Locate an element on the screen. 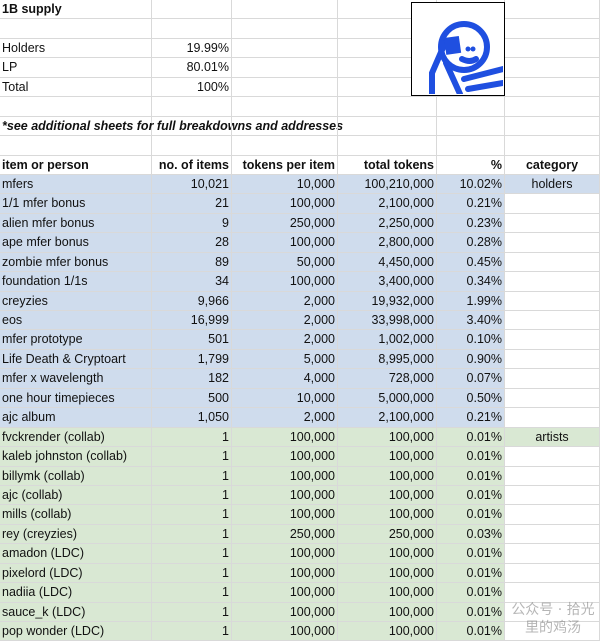 This screenshot has width=600, height=641. total-tokens: 250,000 is located at coordinates (387, 534).